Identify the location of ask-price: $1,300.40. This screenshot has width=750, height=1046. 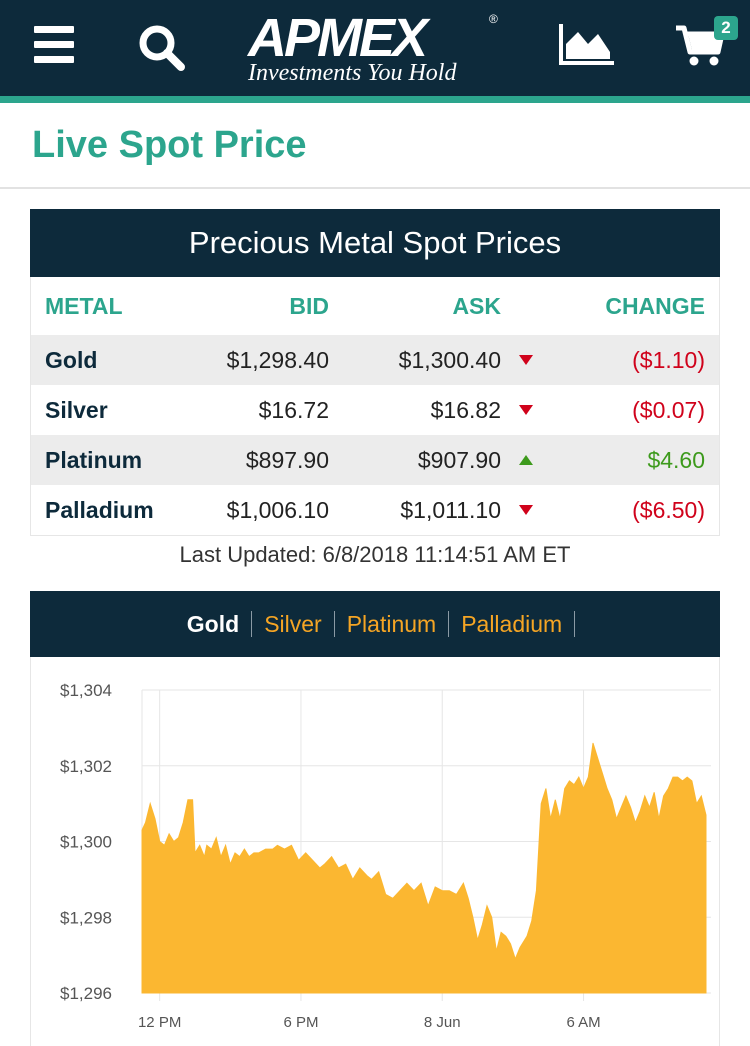
(449, 359).